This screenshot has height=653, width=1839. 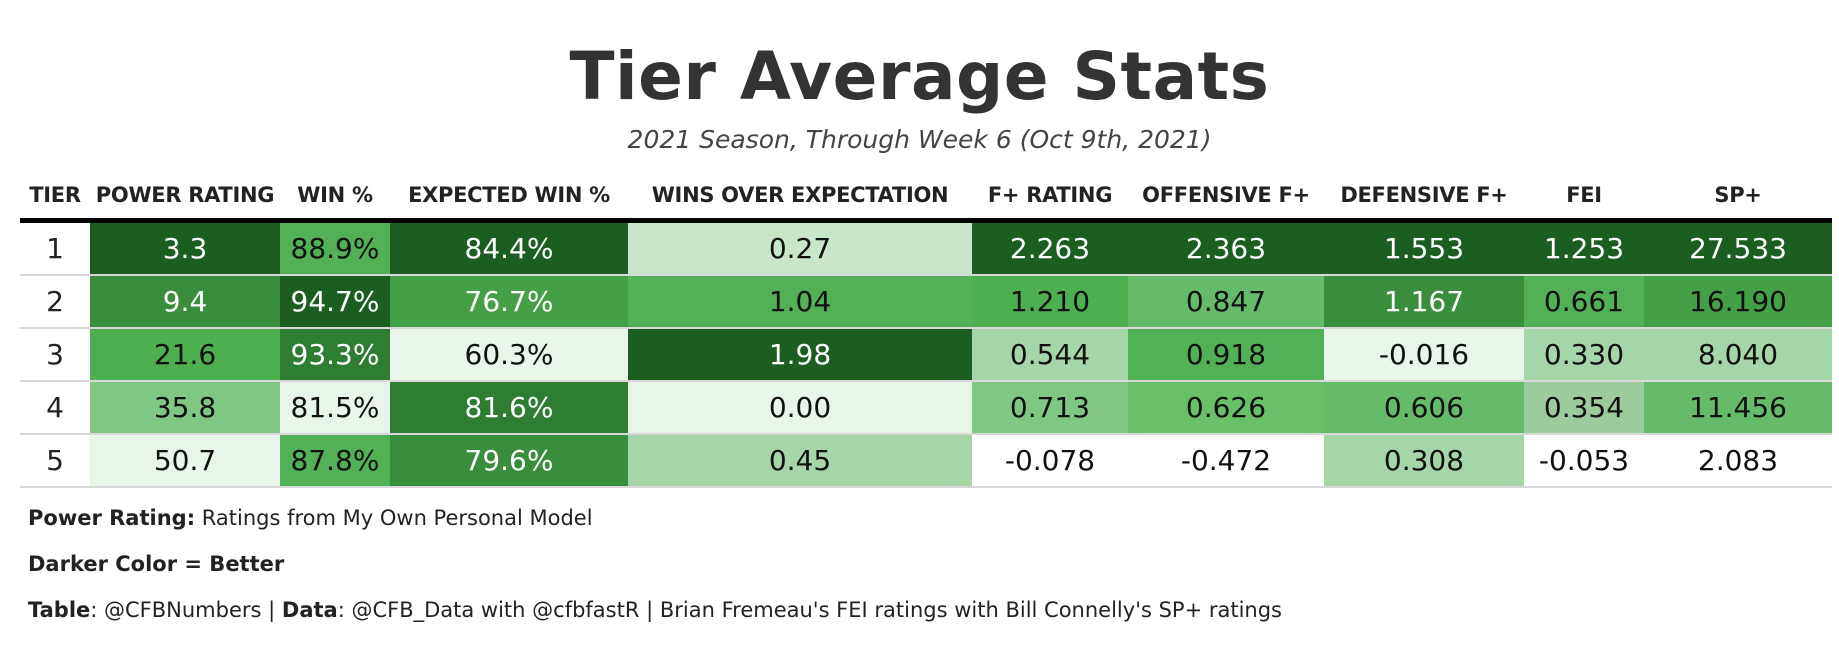 I want to click on table-cell: 16.190, so click(x=1738, y=302).